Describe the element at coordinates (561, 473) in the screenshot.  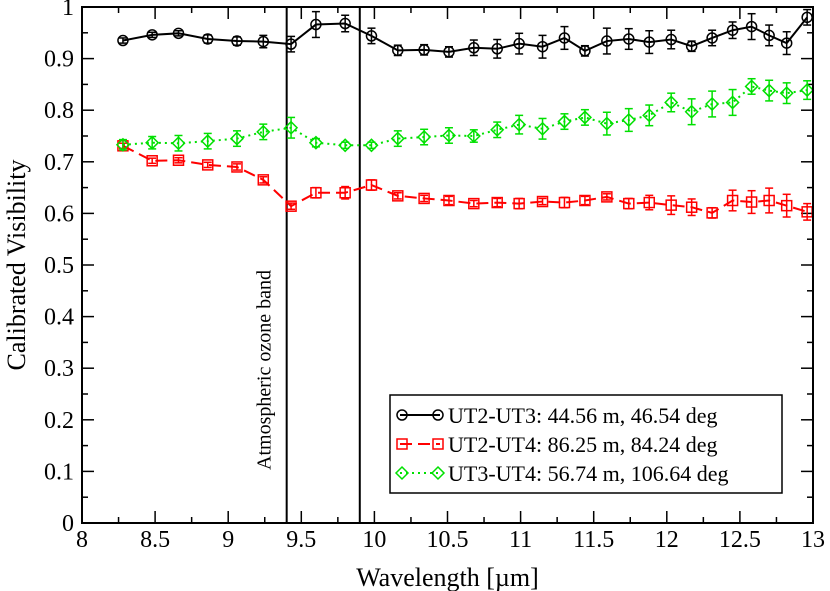
I see `legend-entry: UT3-UT4: 56.74 m, 106.64 deg` at that location.